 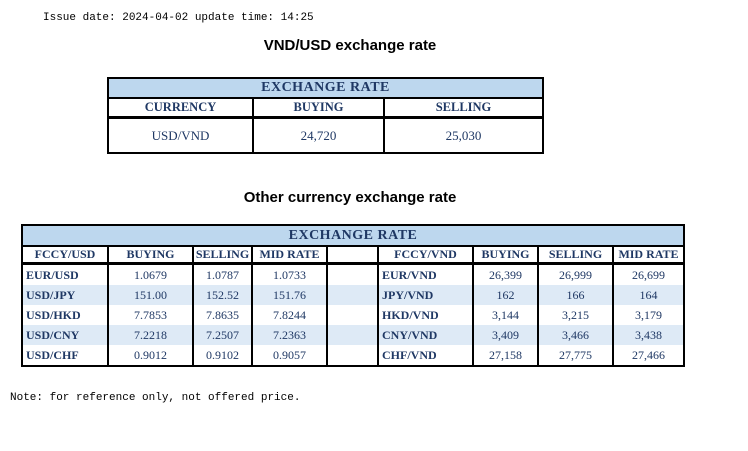 What do you see at coordinates (222, 335) in the screenshot?
I see `rate-cell: 7.2507` at bounding box center [222, 335].